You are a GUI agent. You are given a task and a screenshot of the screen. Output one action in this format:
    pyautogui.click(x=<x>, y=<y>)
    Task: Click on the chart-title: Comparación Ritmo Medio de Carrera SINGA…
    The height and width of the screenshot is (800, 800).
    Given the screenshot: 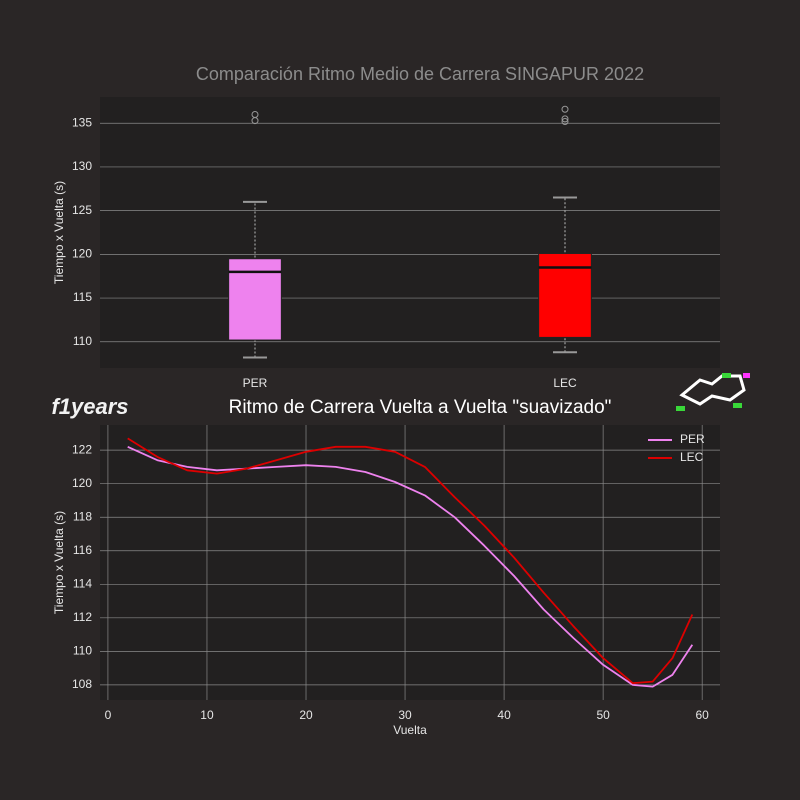 What is the action you would take?
    pyautogui.click(x=420, y=74)
    